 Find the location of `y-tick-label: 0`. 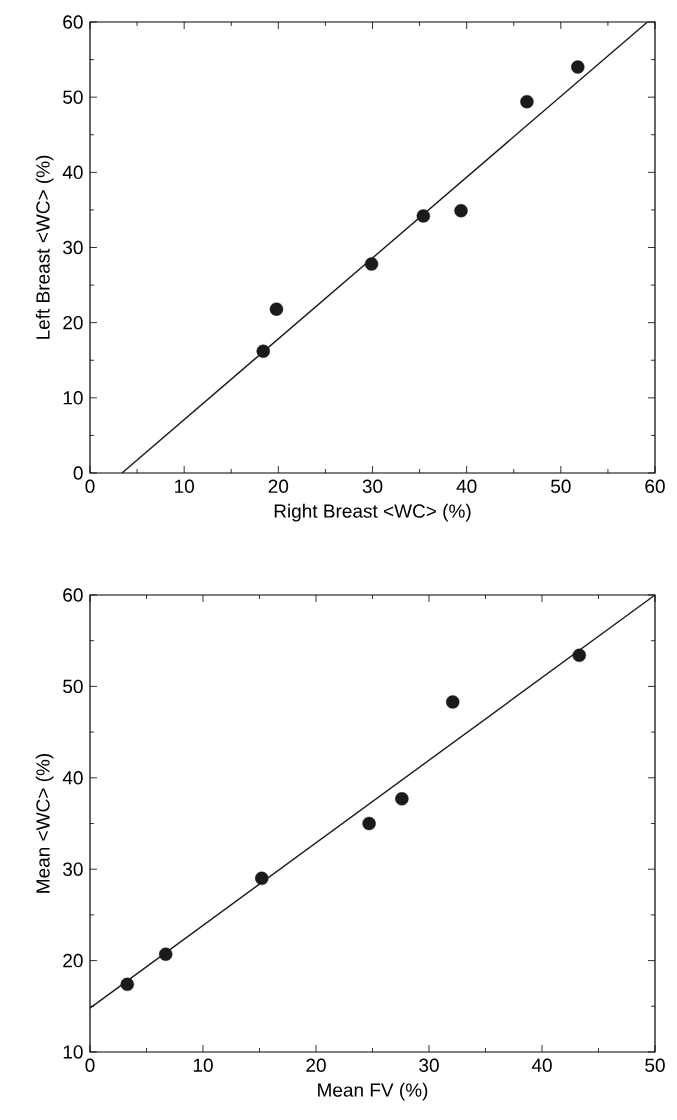

y-tick-label: 0 is located at coordinates (78, 473).